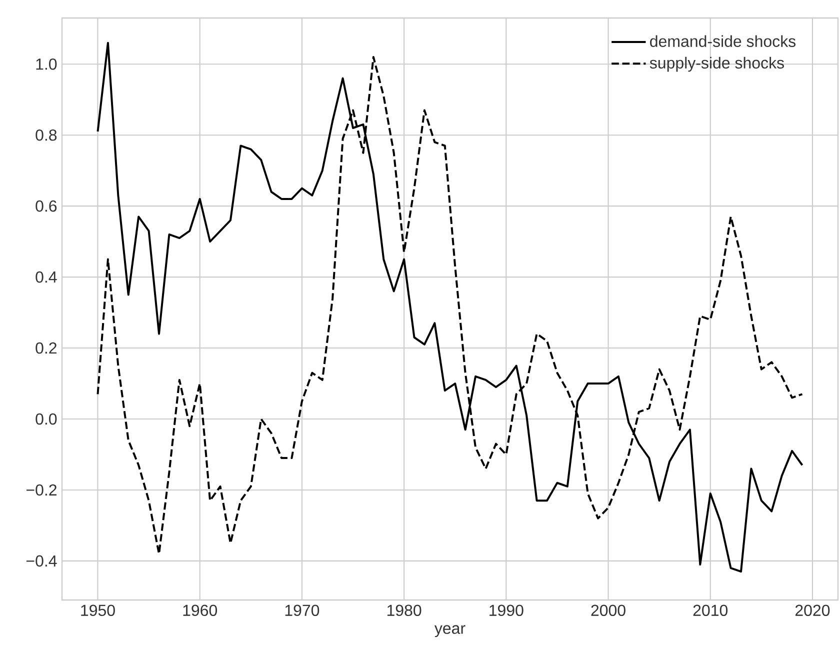 This screenshot has height=660, width=840. Describe the element at coordinates (46, 419) in the screenshot. I see `y-tick-label: 0.0` at that location.